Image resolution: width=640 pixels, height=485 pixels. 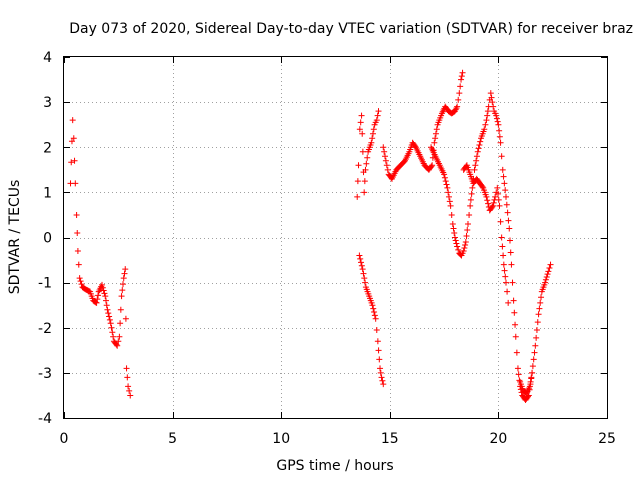 What do you see at coordinates (45, 374) in the screenshot?
I see `y-tick-label: -3` at bounding box center [45, 374].